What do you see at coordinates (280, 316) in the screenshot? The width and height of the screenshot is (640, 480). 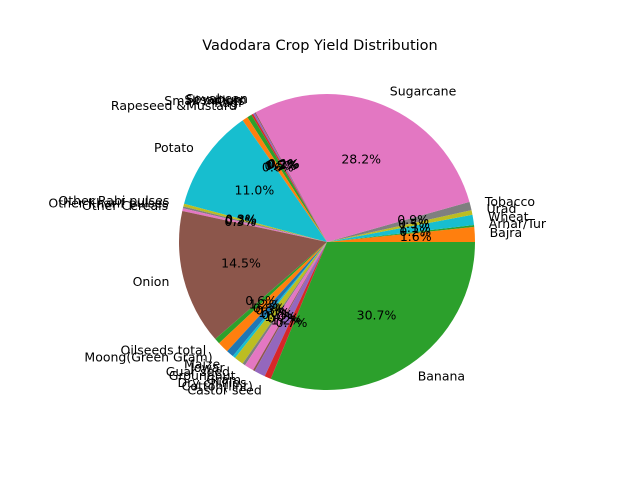 I see `pct-label-gram: 1.0%` at bounding box center [280, 316].